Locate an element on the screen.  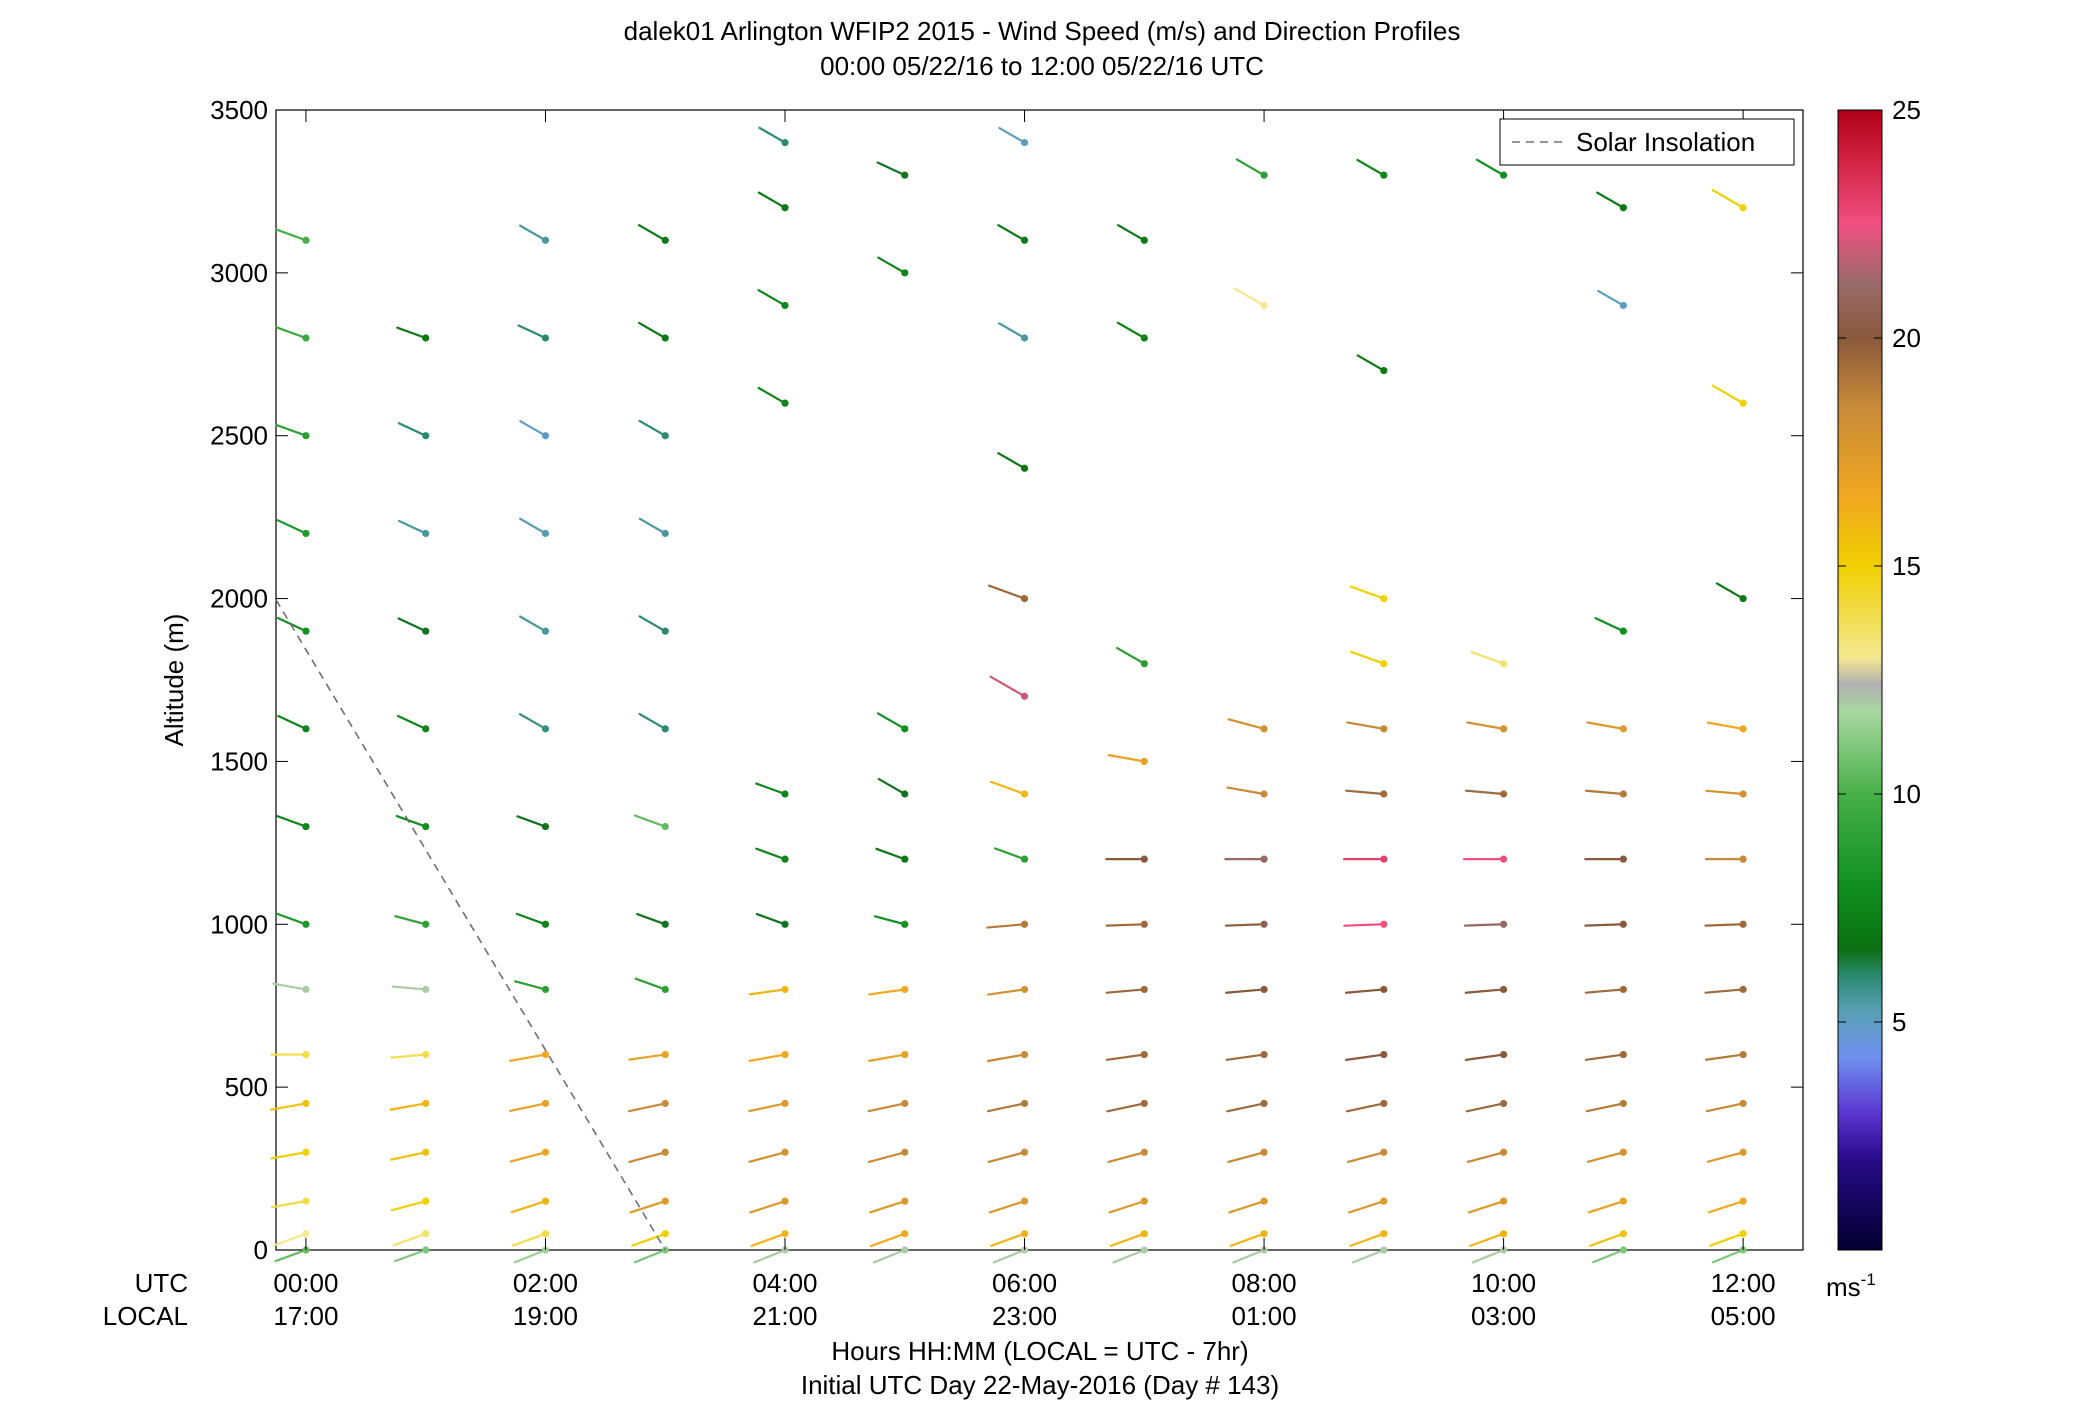
x-tick-label-local: 23:00 is located at coordinates (1024, 1316).